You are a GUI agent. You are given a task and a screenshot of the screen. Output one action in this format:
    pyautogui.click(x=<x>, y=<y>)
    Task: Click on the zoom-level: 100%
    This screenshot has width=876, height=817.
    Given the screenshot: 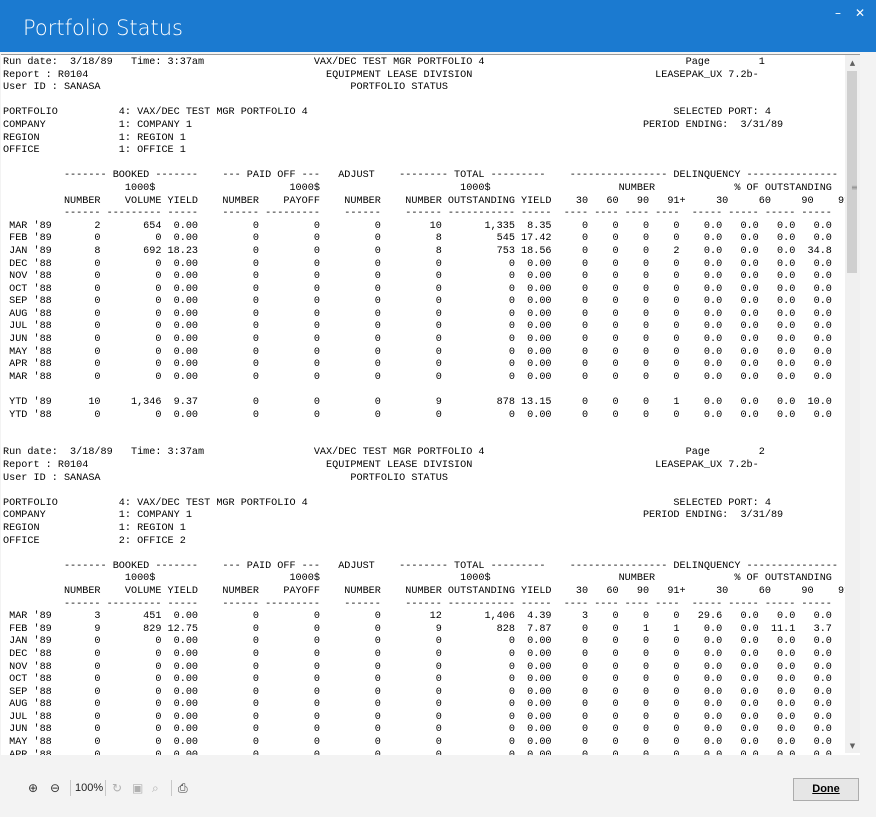 What is the action you would take?
    pyautogui.click(x=89, y=788)
    